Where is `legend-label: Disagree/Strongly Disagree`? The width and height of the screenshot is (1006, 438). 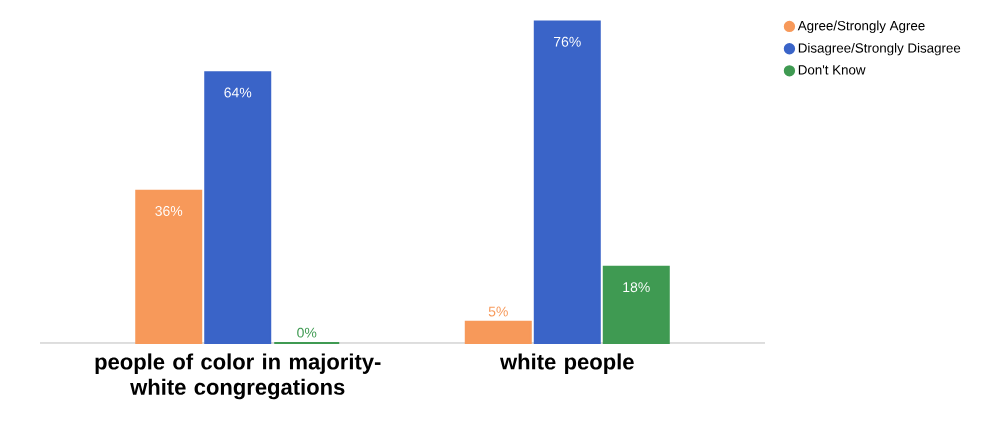 legend-label: Disagree/Strongly Disagree is located at coordinates (879, 49).